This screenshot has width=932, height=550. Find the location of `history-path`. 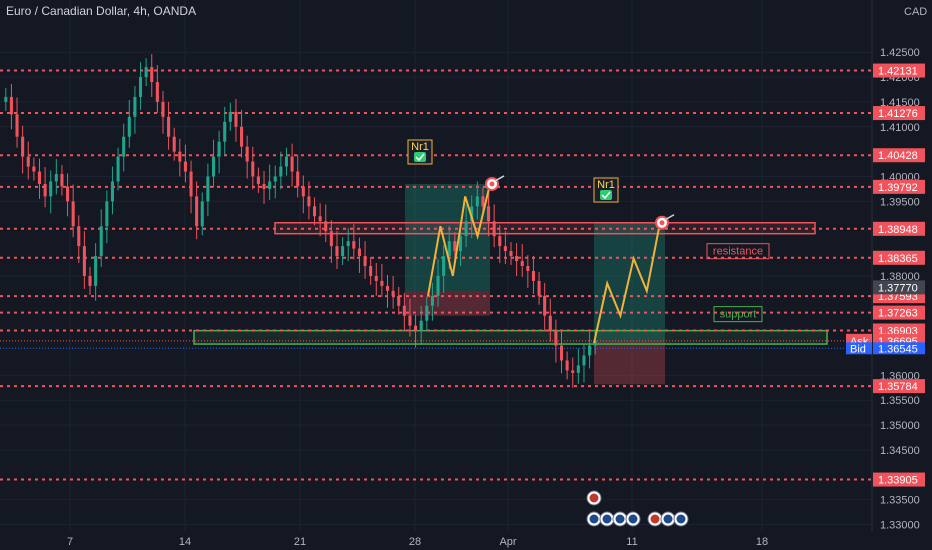

history-path is located at coordinates (459, 239).